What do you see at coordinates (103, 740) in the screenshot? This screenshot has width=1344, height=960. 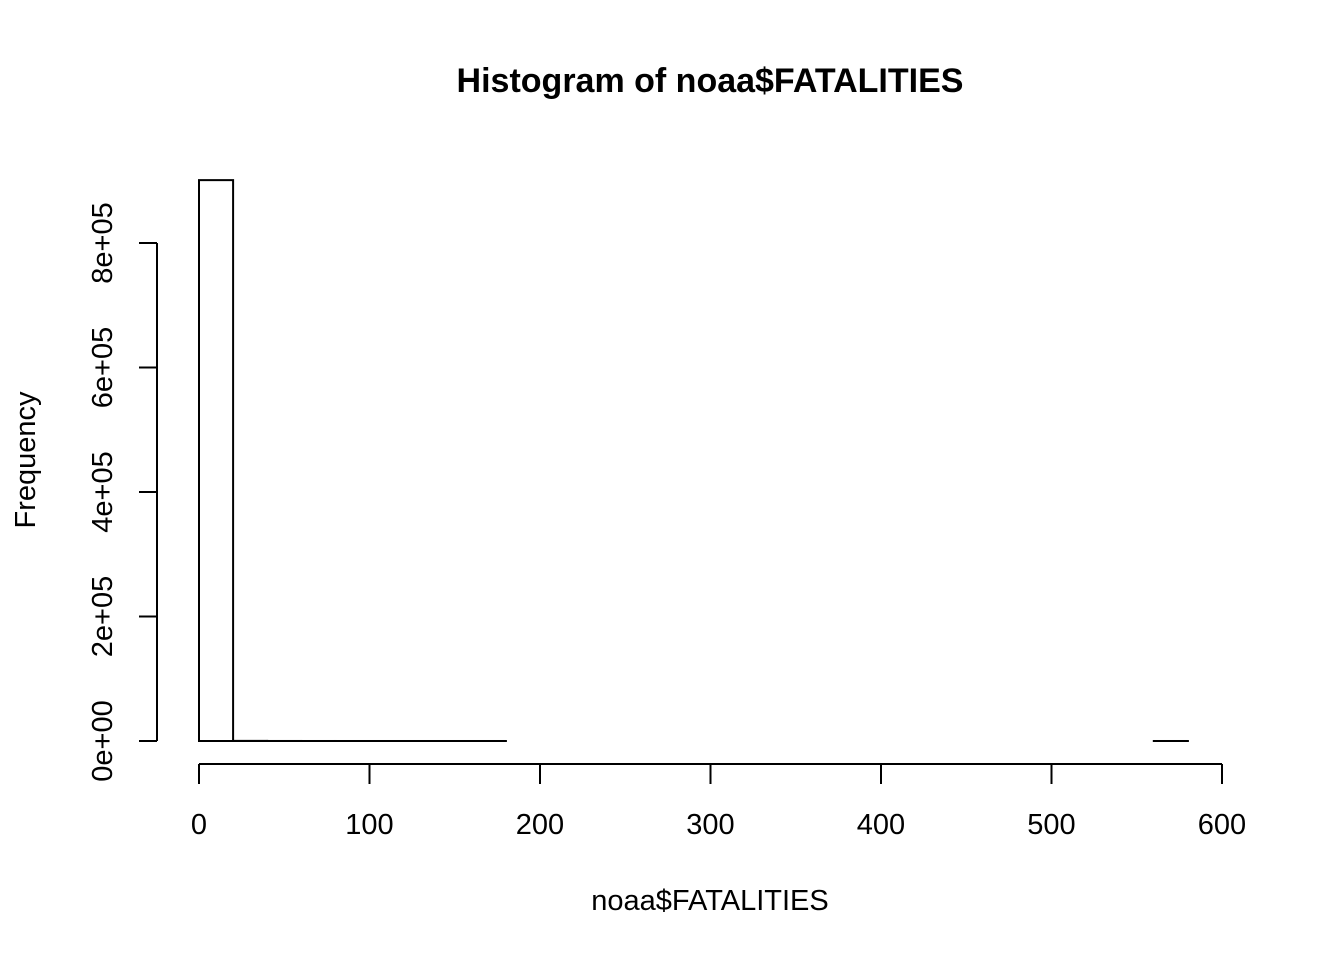 I see `y-tick-label: 0e+00` at bounding box center [103, 740].